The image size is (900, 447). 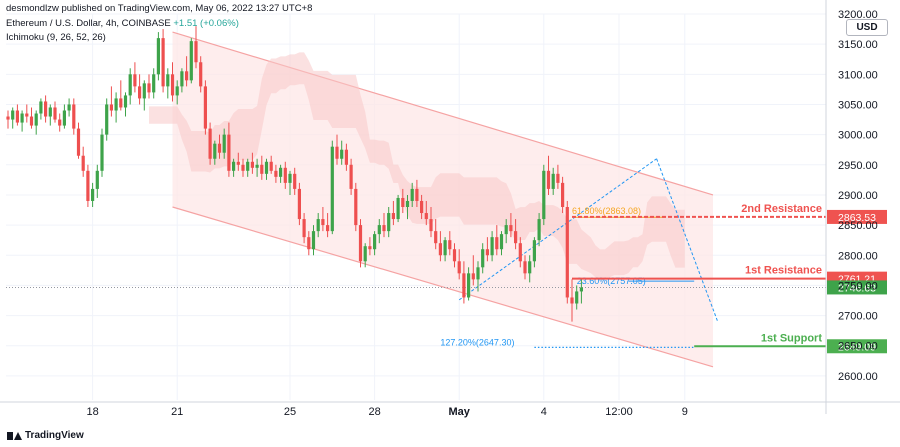 I want to click on price-tick-label: 2800.00, so click(x=858, y=256).